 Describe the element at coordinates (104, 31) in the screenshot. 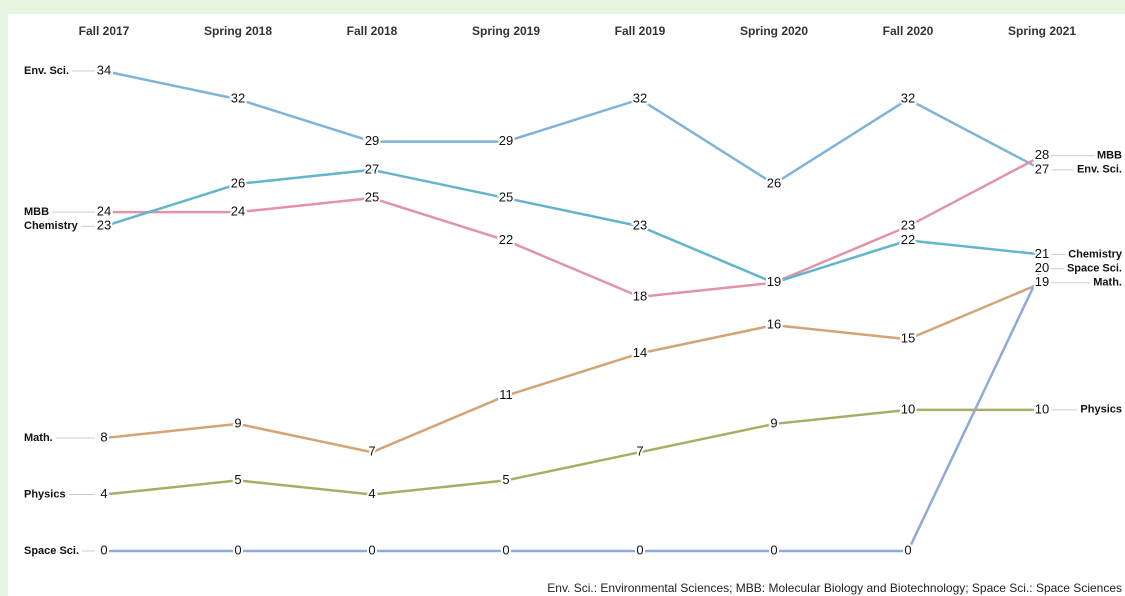

I see `x-header: Fall 2017` at that location.